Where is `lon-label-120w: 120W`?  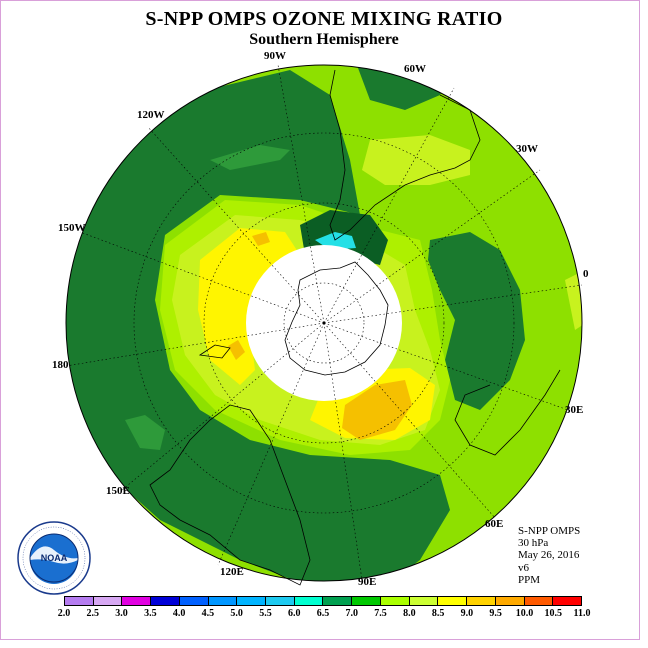
lon-label-120w: 120W is located at coordinates (151, 115).